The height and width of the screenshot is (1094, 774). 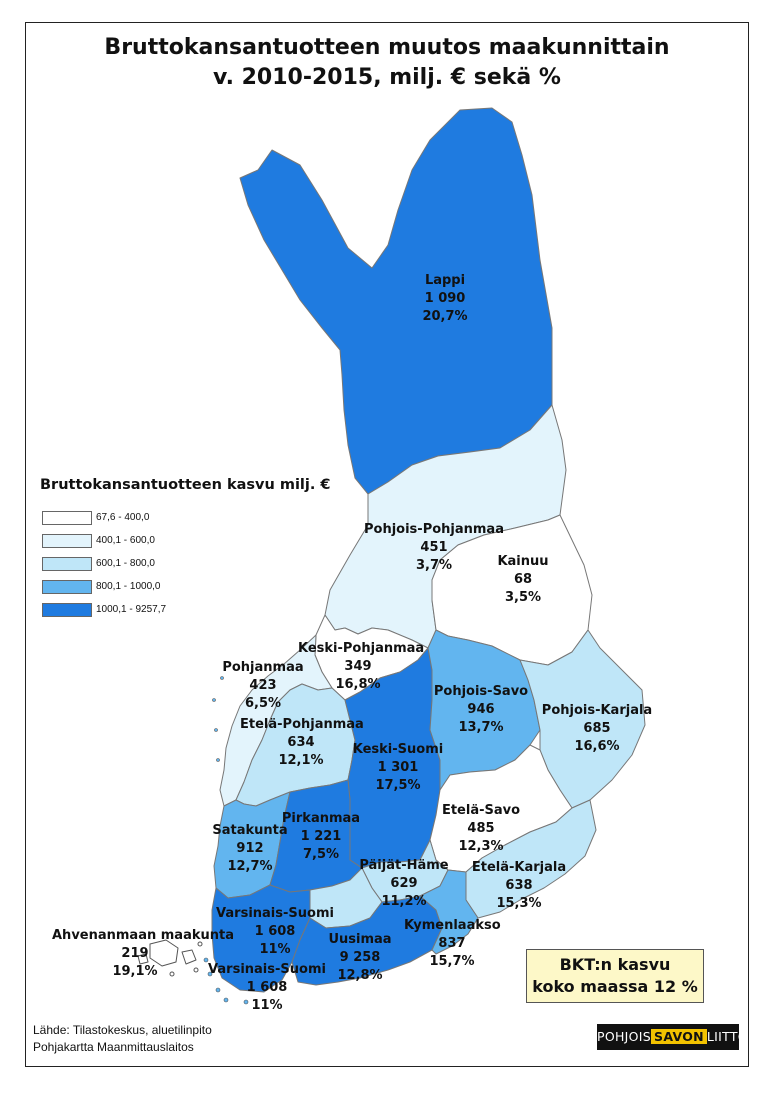 What do you see at coordinates (125, 563) in the screenshot?
I see `legend-label: 600,1 - 800,0` at bounding box center [125, 563].